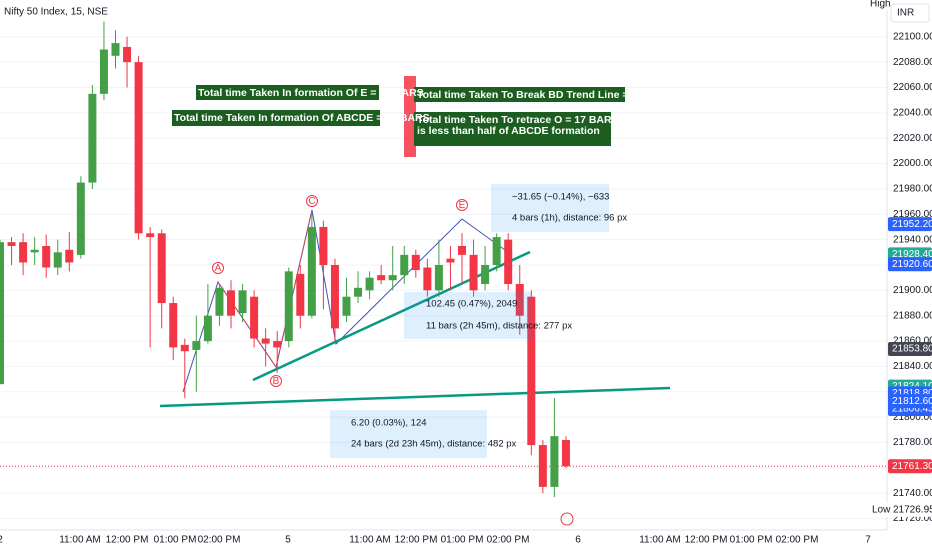 The width and height of the screenshot is (932, 550). Describe the element at coordinates (877, 5) in the screenshot. I see `high-box` at that location.